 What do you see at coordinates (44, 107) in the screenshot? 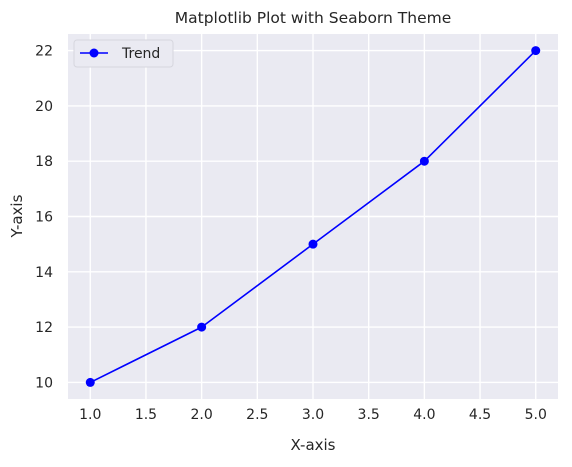
I see `y-tick-label: 20` at bounding box center [44, 107].